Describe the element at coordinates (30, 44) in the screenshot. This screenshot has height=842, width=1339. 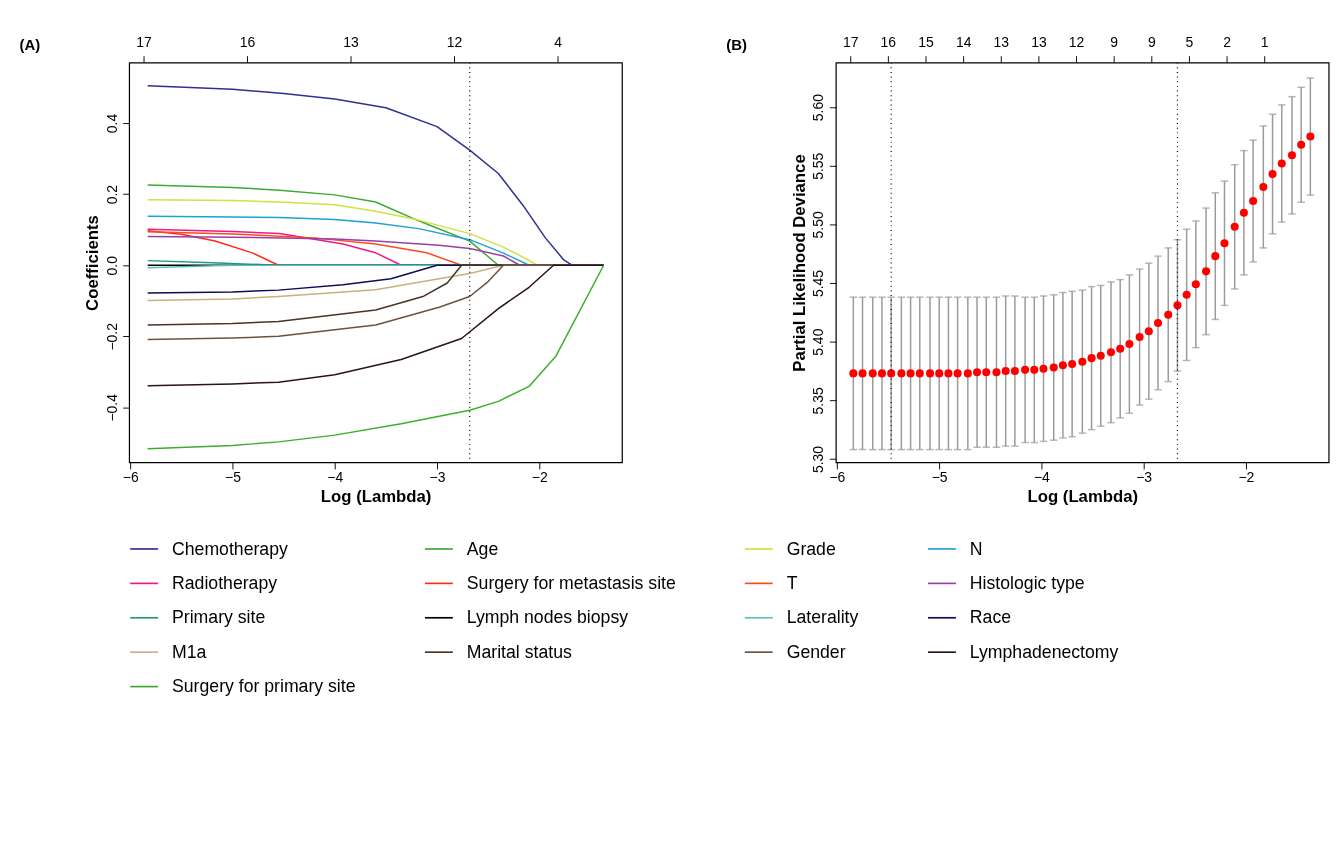
I see `chart-title: (A)` at that location.